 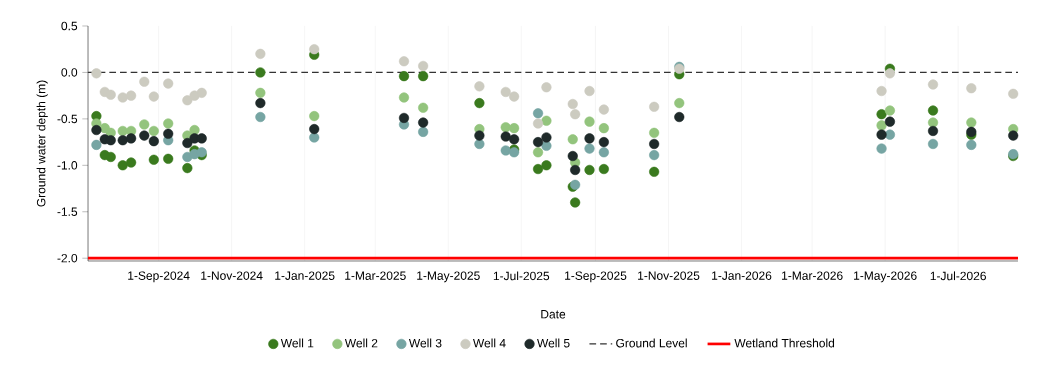 What do you see at coordinates (448, 277) in the screenshot?
I see `x-tick-label: 1-May-2025` at bounding box center [448, 277].